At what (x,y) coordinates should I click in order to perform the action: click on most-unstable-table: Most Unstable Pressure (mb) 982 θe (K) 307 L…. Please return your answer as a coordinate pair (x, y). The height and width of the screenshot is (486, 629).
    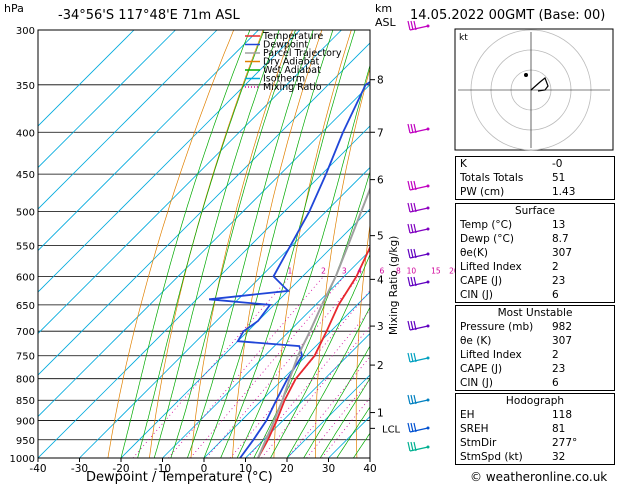
    Looking at the image, I should click on (535, 348).